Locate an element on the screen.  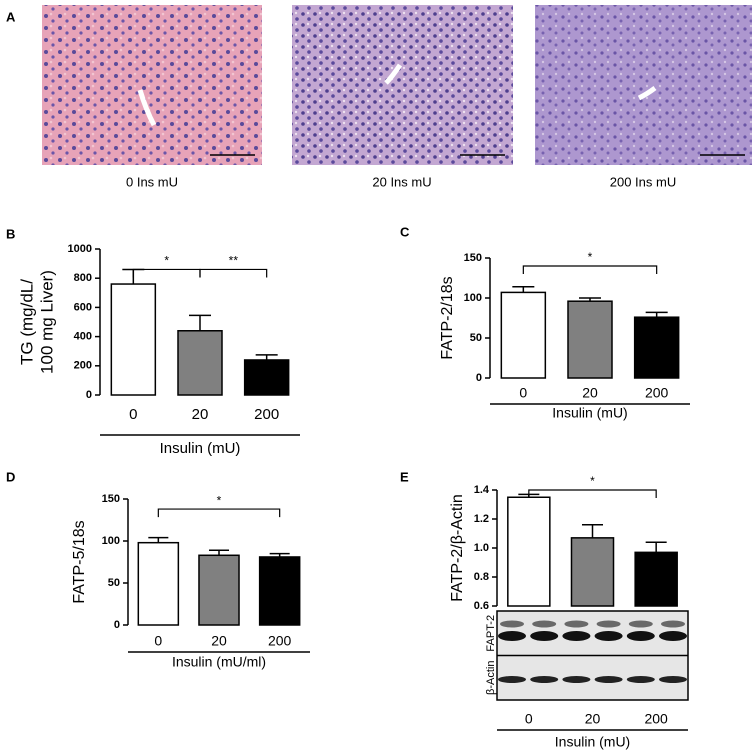
y-tick-label: 0.6 is located at coordinates (481, 606).